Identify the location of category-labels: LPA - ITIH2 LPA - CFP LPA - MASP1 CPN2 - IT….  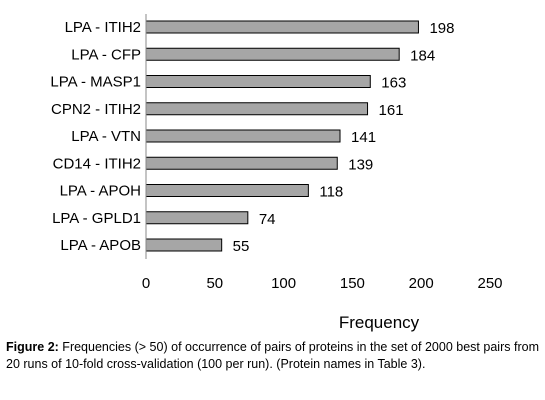
(95, 136).